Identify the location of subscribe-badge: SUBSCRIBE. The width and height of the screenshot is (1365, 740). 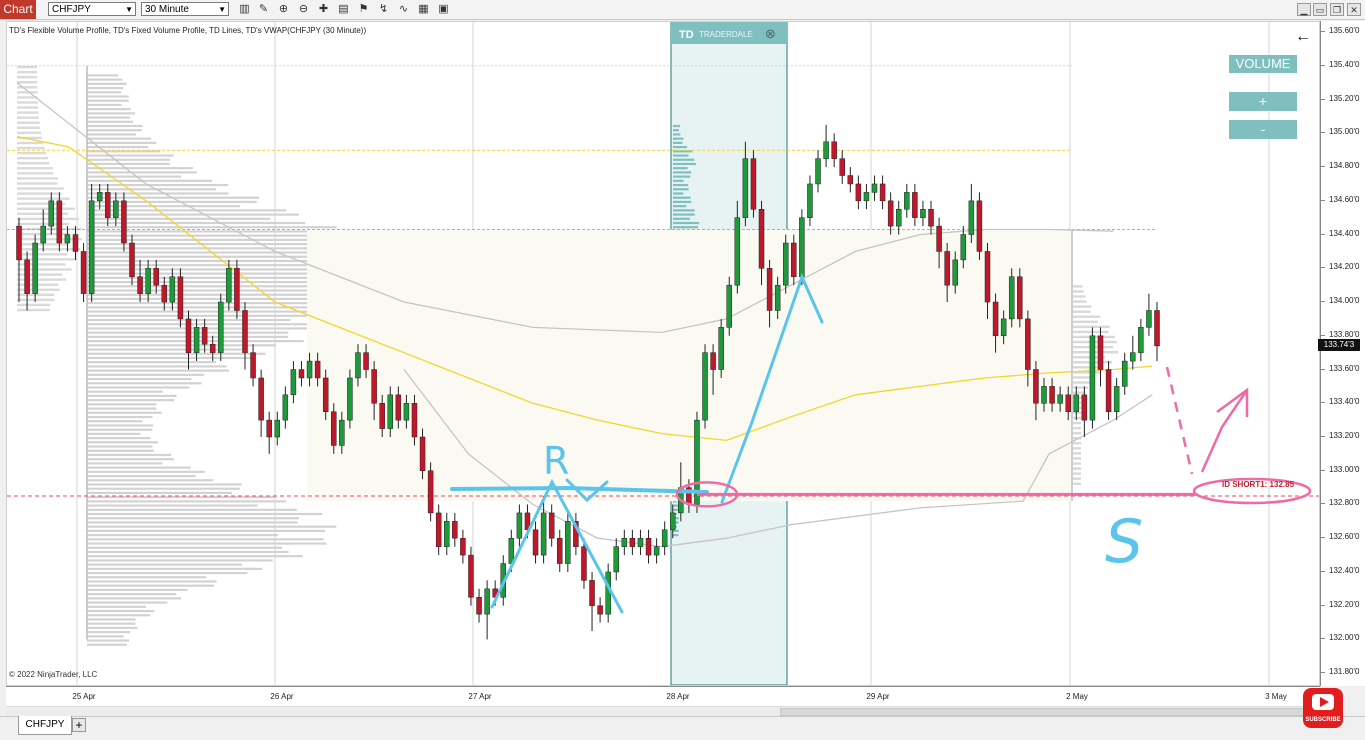
(1323, 708).